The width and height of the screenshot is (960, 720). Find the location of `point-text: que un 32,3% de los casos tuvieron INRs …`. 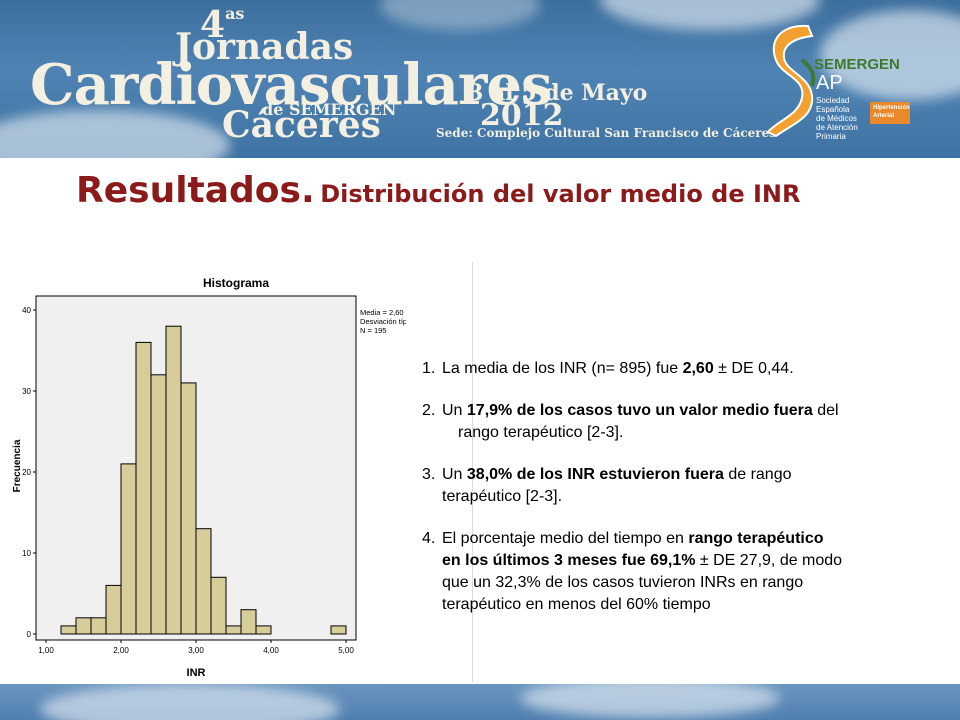

point-text: que un 32,3% de los casos tuvieron INRs … is located at coordinates (623, 582).